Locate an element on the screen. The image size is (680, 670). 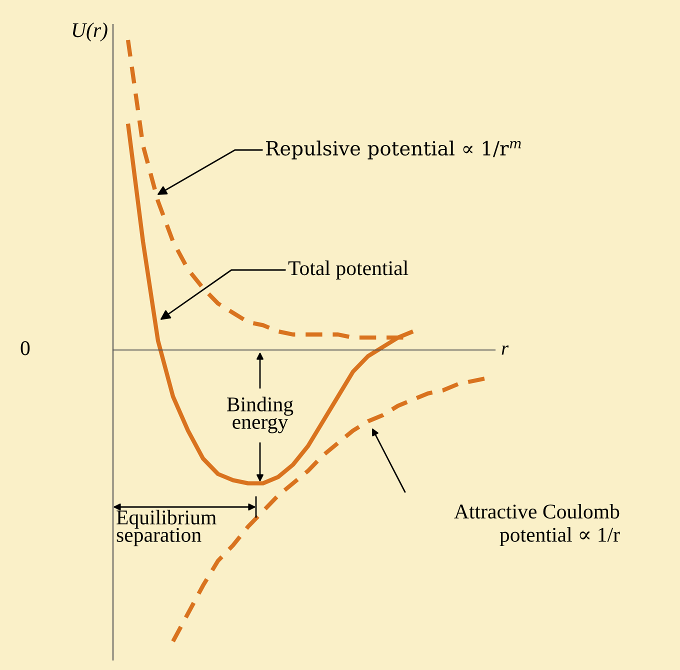
annotation: Equilibrium separation is located at coordinates (166, 528).